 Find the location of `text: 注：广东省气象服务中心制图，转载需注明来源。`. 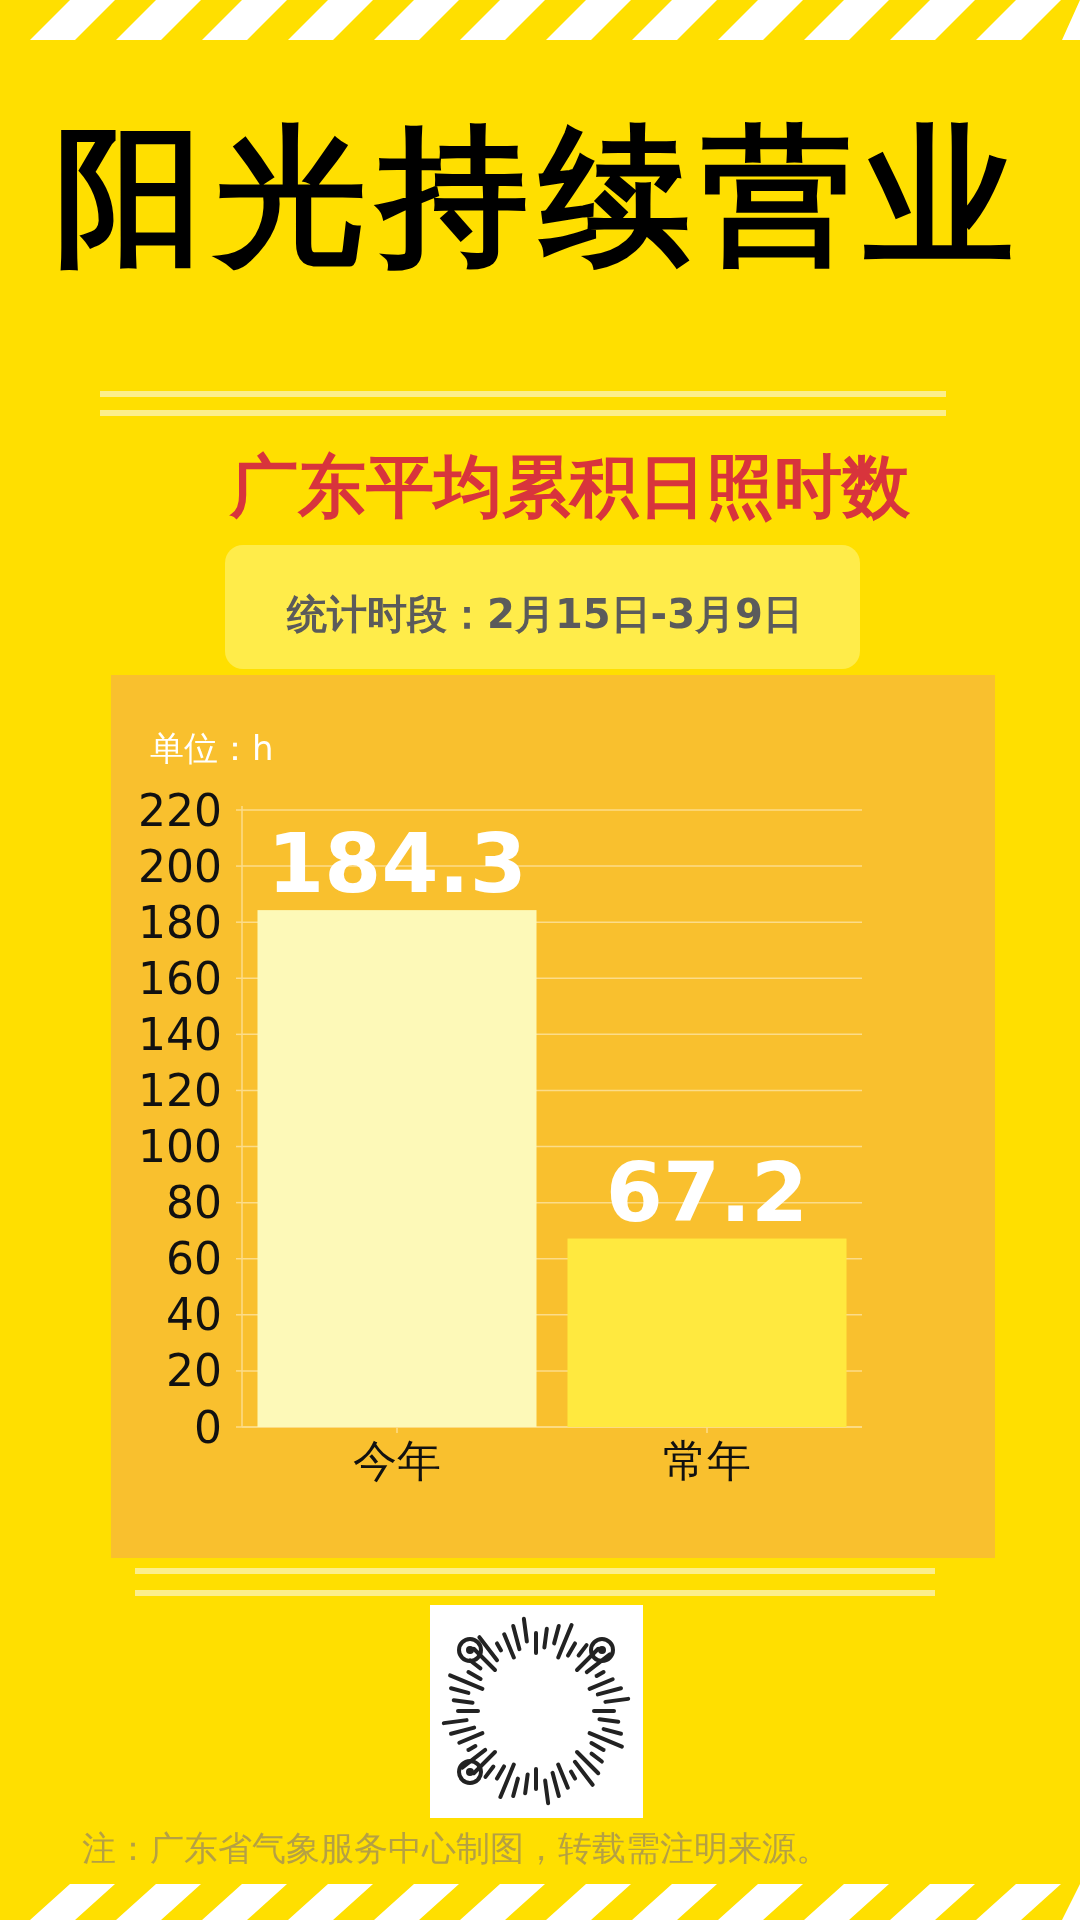

text: 注：广东省气象服务中心制图，转载需注明来源。 is located at coordinates (456, 1848).